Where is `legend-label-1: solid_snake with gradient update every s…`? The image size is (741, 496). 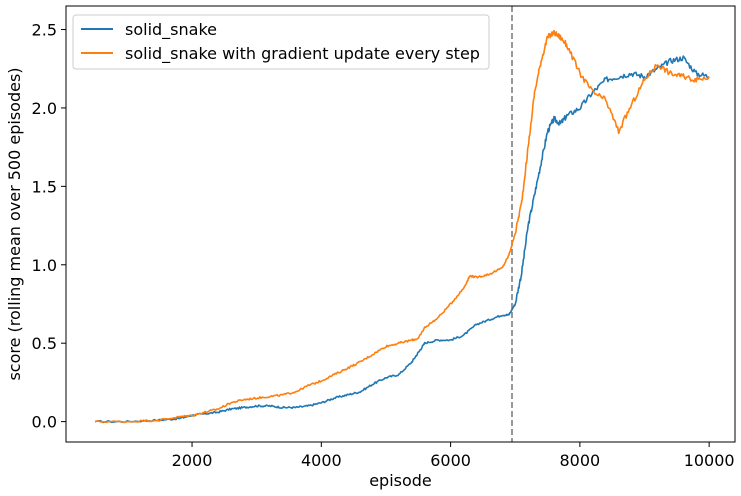 legend-label-1: solid_snake with gradient update every s… is located at coordinates (302, 54).